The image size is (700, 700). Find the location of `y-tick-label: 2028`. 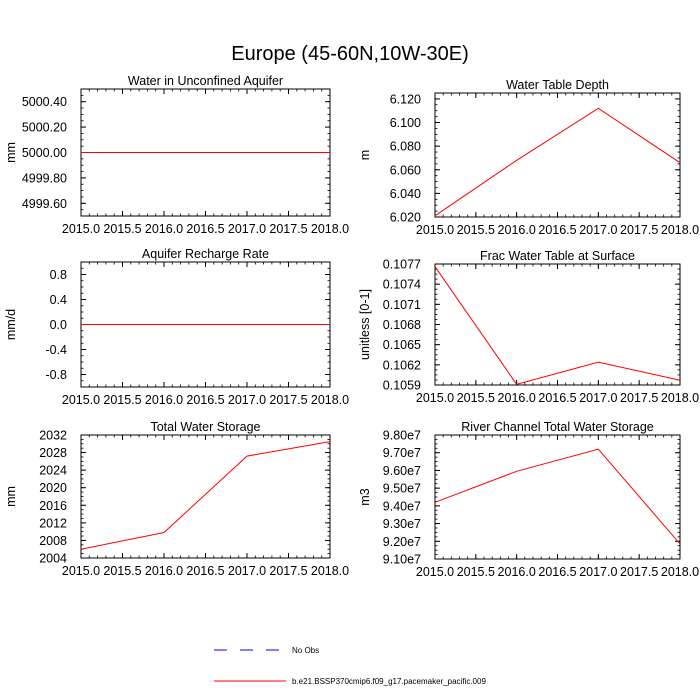

y-tick-label: 2028 is located at coordinates (53, 453).